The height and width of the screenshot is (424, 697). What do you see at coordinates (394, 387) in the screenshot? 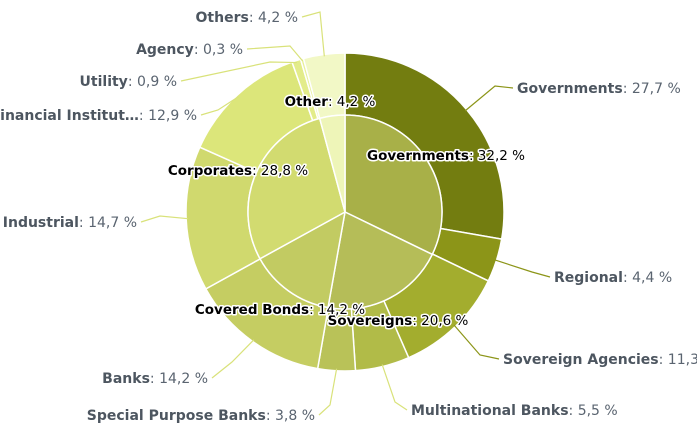
I see `connector-multinational-banks` at bounding box center [394, 387].